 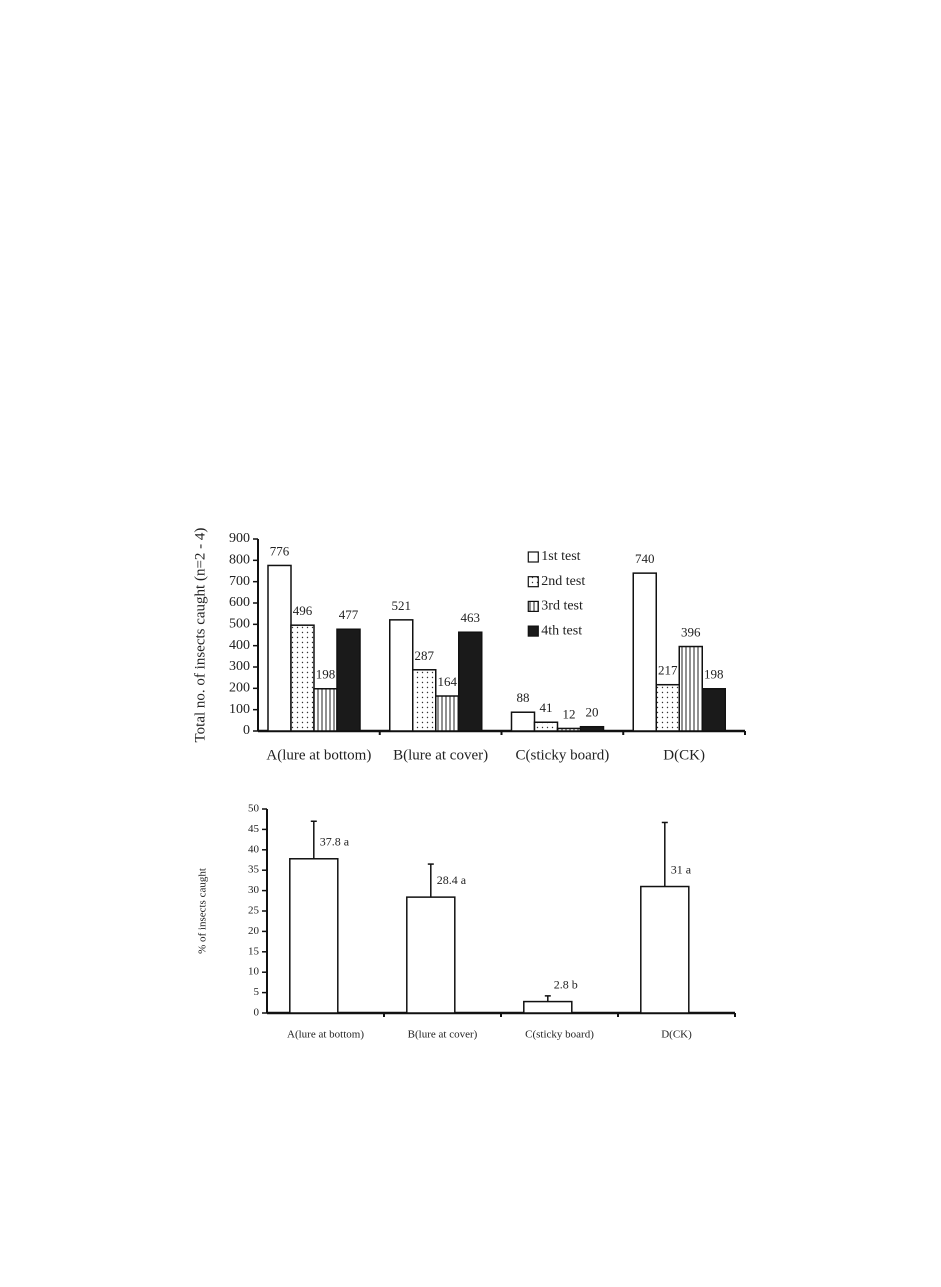 I want to click on y-tick-label: 10, so click(x=254, y=972).